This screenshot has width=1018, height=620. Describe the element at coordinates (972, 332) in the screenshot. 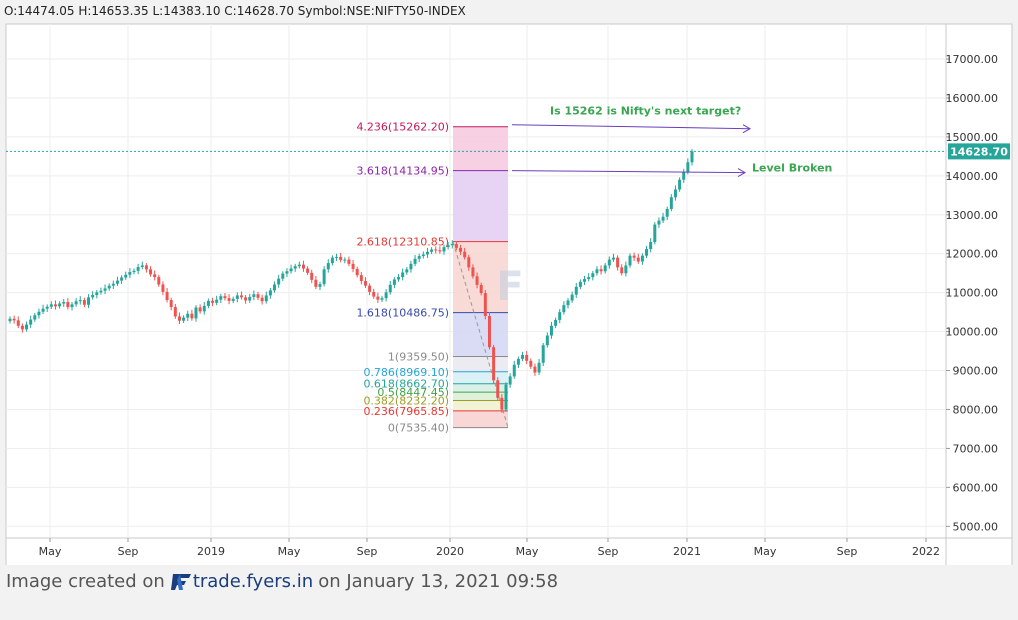

I see `y-tick-label: 10000.00` at that location.